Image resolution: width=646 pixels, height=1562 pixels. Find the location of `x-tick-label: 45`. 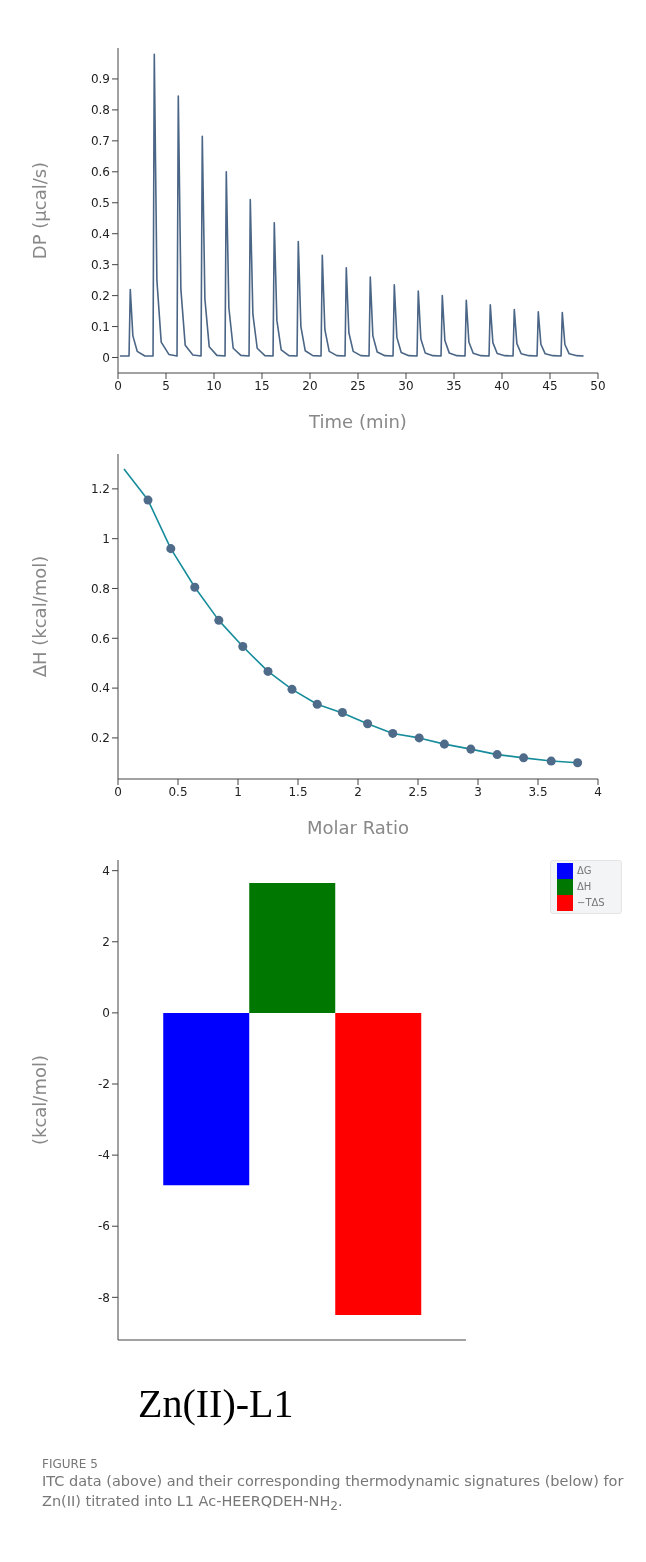

x-tick-label: 45 is located at coordinates (550, 385).